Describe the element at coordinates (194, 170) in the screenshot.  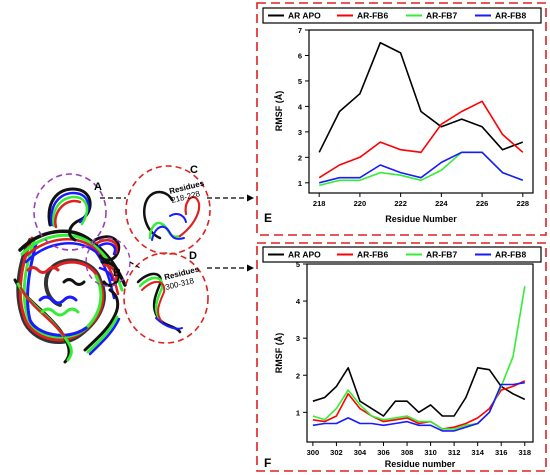
I see `label-c: C` at that location.